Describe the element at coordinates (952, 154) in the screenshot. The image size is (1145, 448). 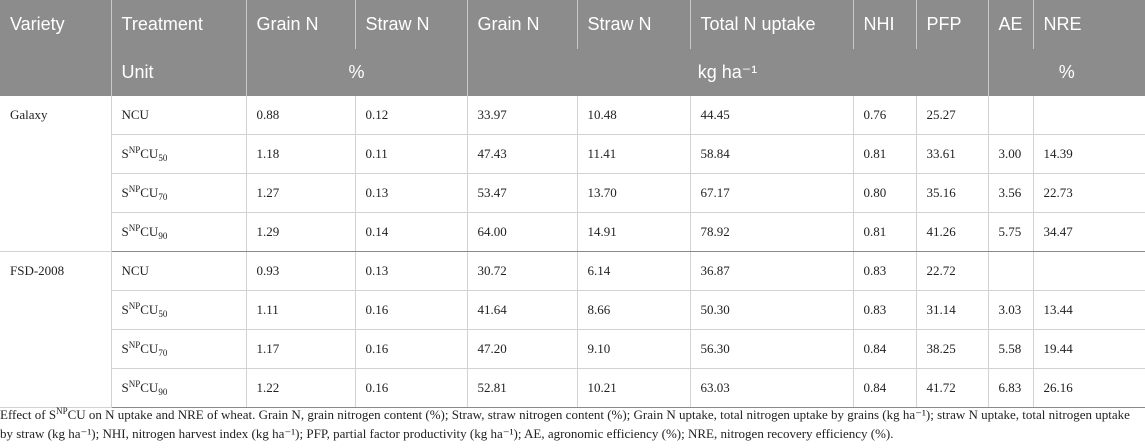
I see `value-cell: 33.61` at that location.